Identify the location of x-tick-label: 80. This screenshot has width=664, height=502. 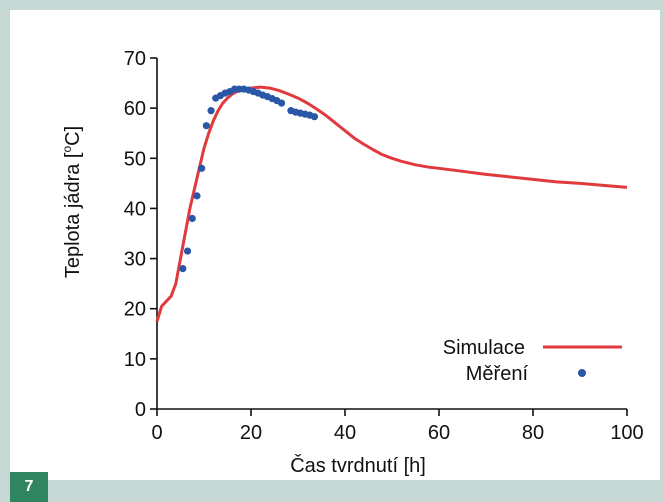
(533, 433).